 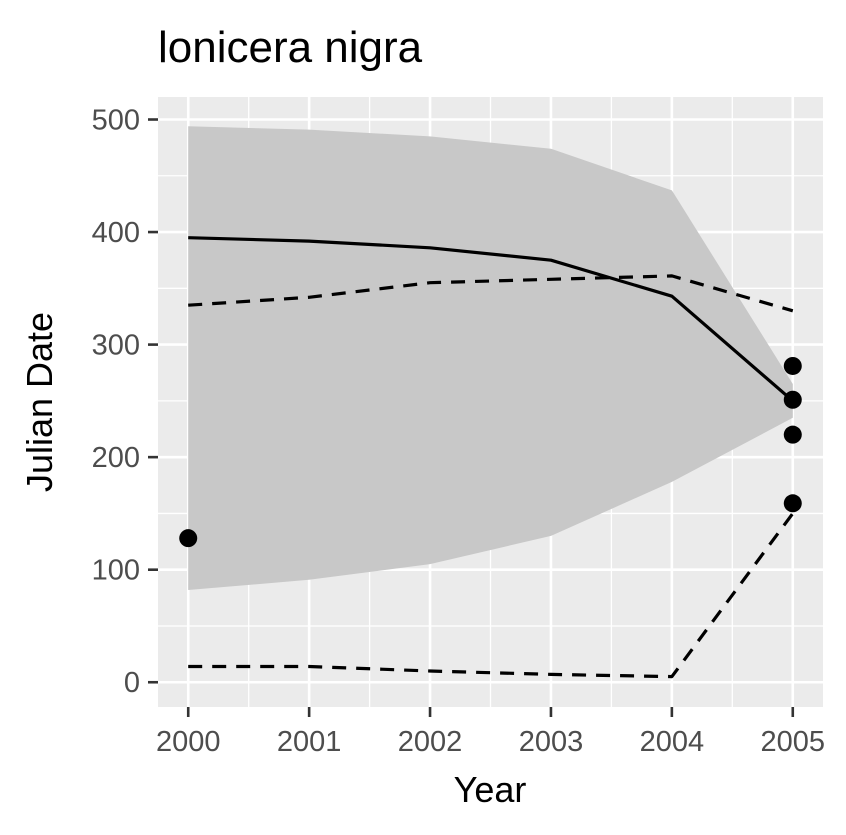 I want to click on x-tick-label: 2005, so click(x=793, y=742).